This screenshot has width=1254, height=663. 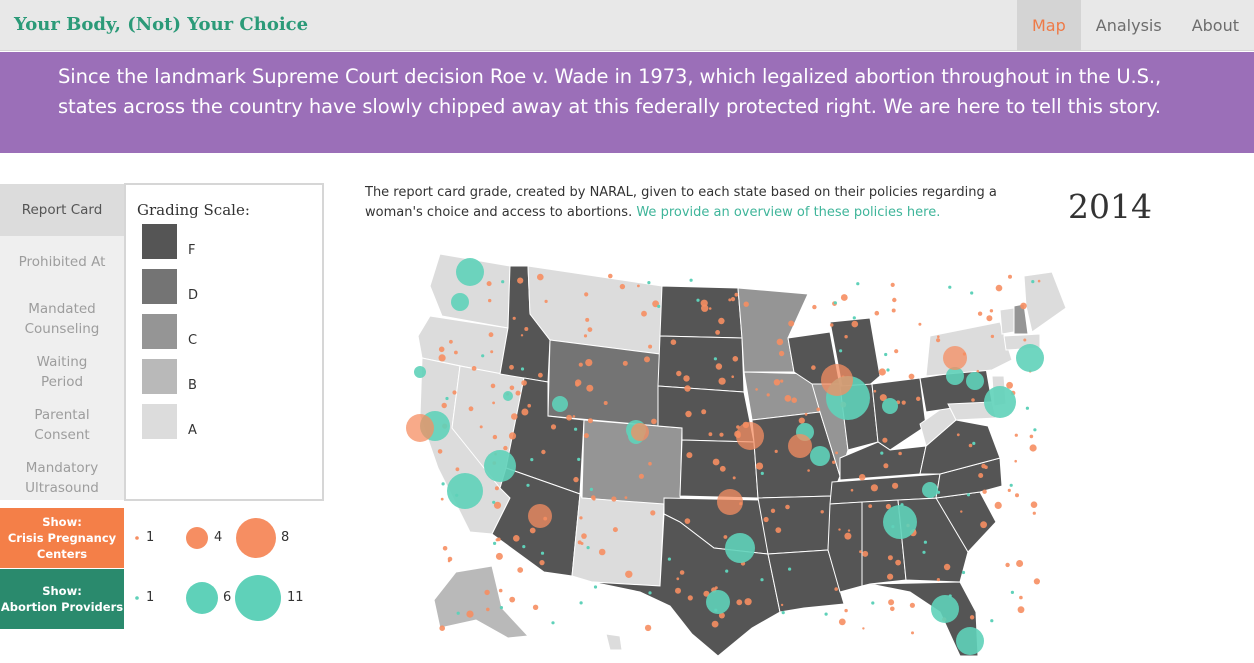 I want to click on tab-report-card: Report Card, so click(x=62, y=210).